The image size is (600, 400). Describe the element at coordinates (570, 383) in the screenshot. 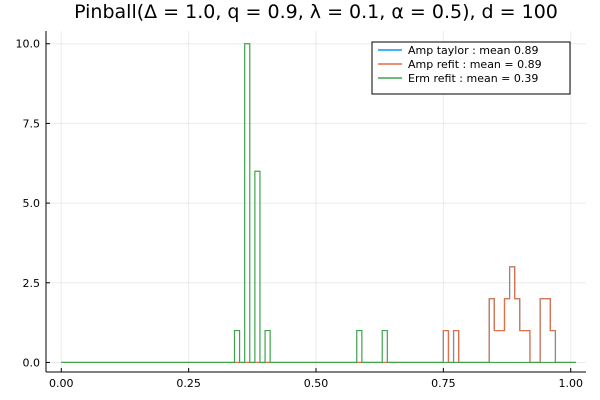

I see `x-tick-label: 1.00` at that location.